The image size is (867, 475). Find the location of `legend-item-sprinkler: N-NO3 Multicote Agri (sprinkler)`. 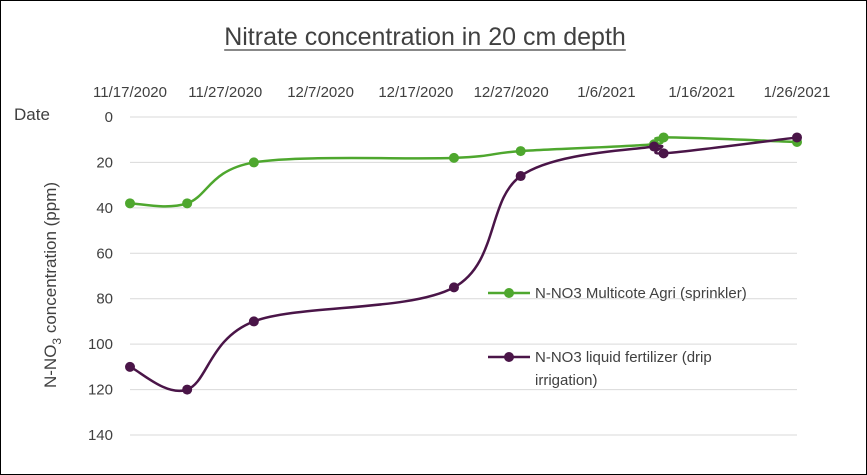

legend-item-sprinkler: N-NO3 Multicote Agri (sprinkler) is located at coordinates (617, 293).